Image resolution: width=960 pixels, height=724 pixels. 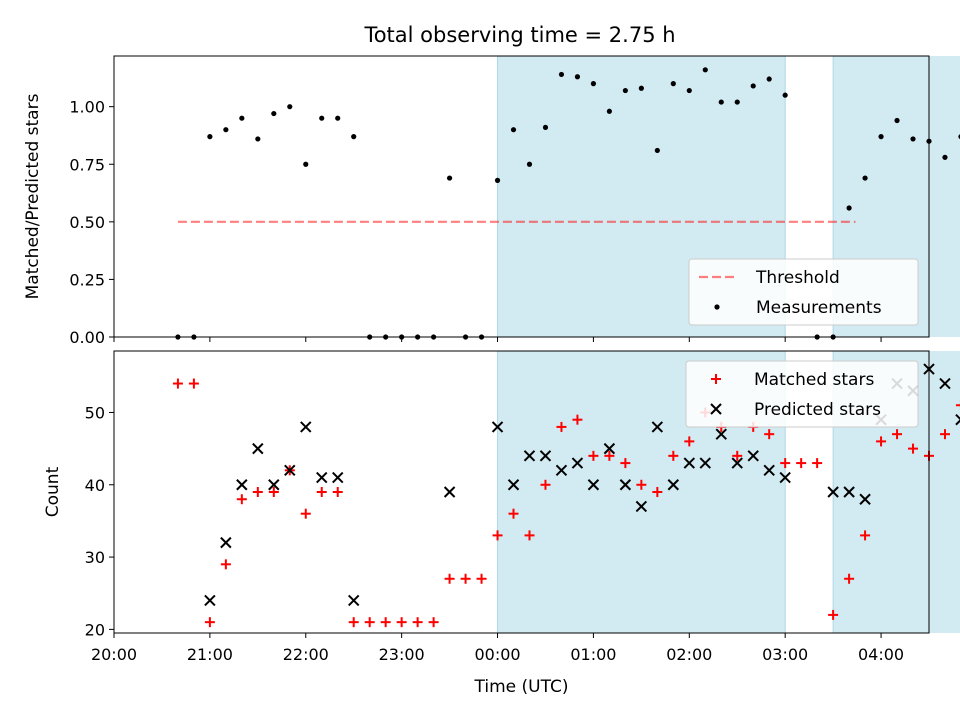 I want to click on x-tick-label: 23:00, so click(x=402, y=654).